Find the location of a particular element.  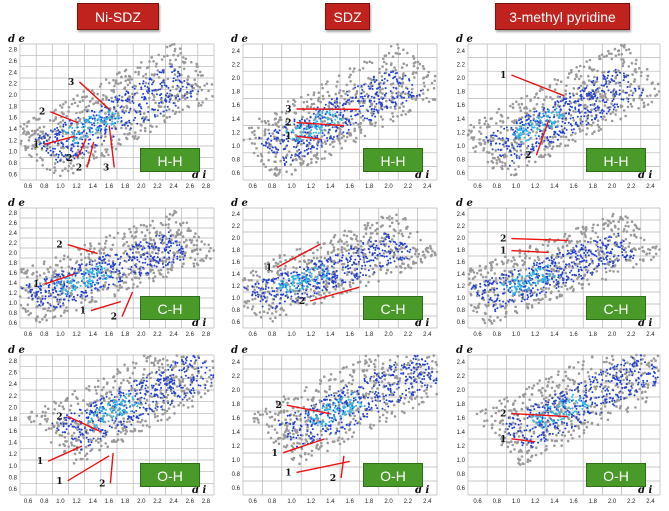

x-tick-label: 2.4 is located at coordinates (173, 335).